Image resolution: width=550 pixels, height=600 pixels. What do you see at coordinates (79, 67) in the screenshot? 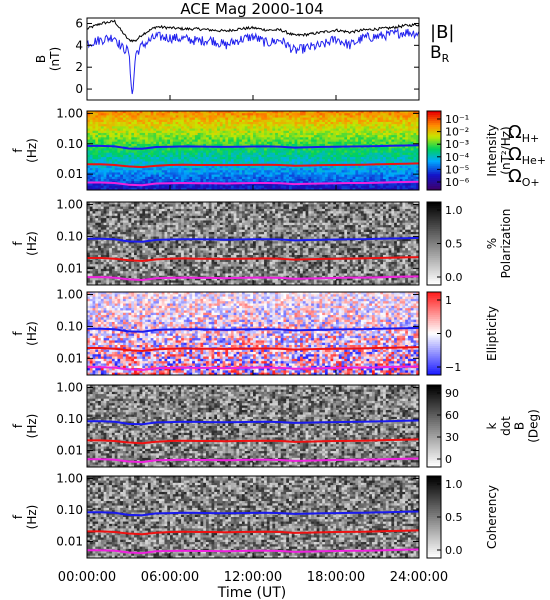
I see `y-tick-label: 2` at bounding box center [79, 67].